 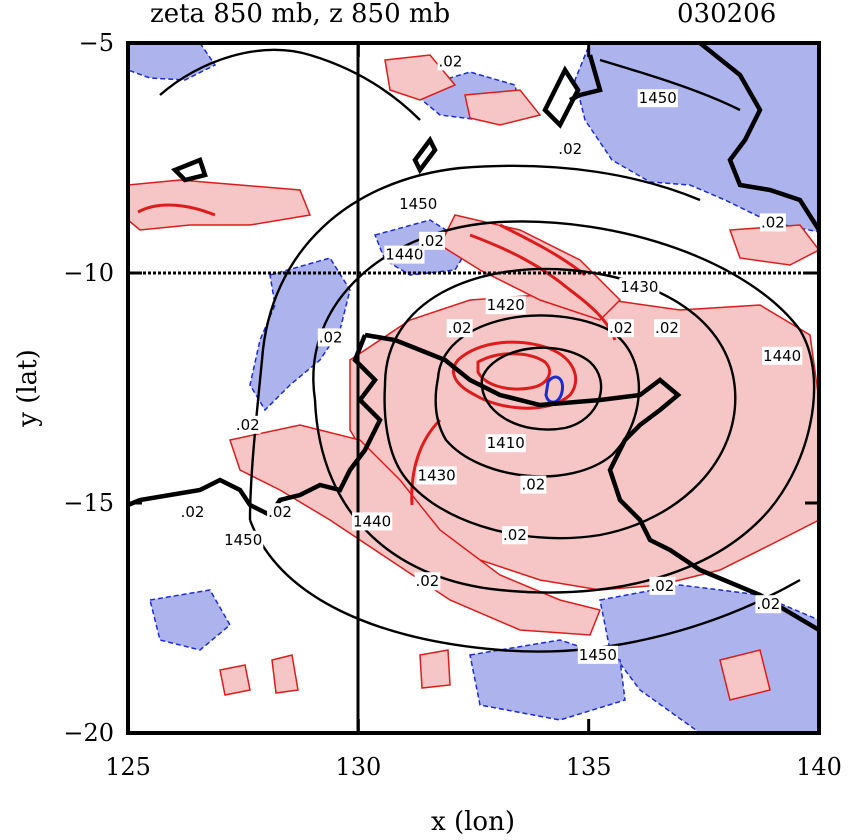 I want to click on vorticity-minimum-ring, so click(x=554, y=389).